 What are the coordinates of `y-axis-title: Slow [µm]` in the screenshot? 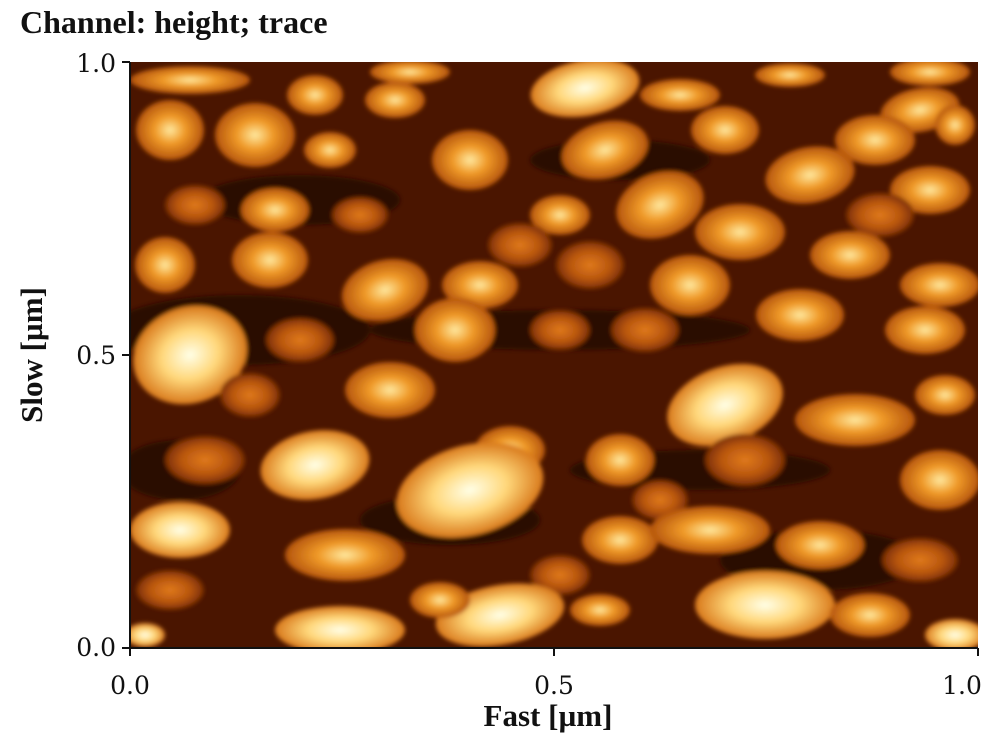 It's located at (31, 355).